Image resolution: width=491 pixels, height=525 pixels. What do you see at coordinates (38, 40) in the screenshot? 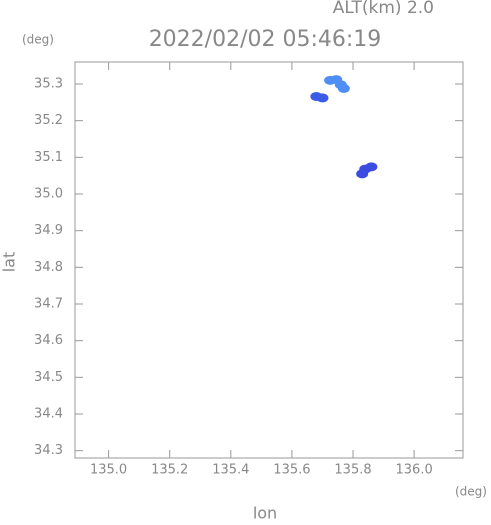
I see `y-unit: (deg)` at bounding box center [38, 40].